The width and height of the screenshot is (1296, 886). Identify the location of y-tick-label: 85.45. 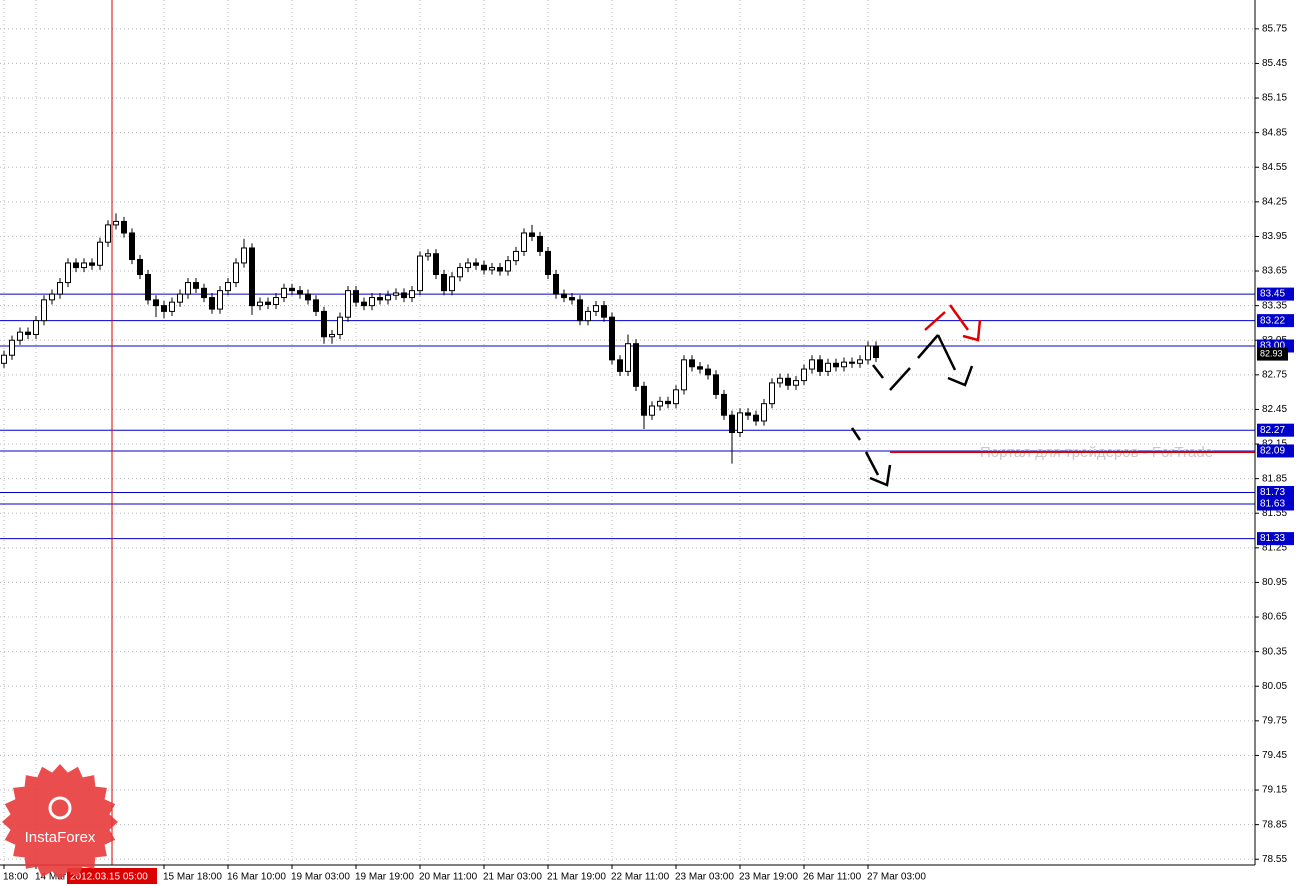
(1274, 63).